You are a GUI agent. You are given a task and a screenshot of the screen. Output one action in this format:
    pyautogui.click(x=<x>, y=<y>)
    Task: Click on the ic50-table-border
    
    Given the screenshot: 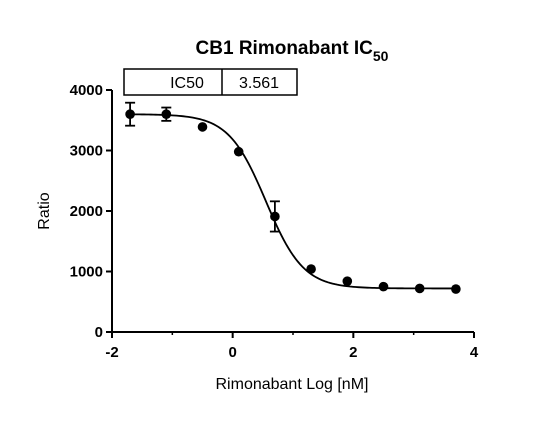 What is the action you would take?
    pyautogui.click(x=210, y=82)
    